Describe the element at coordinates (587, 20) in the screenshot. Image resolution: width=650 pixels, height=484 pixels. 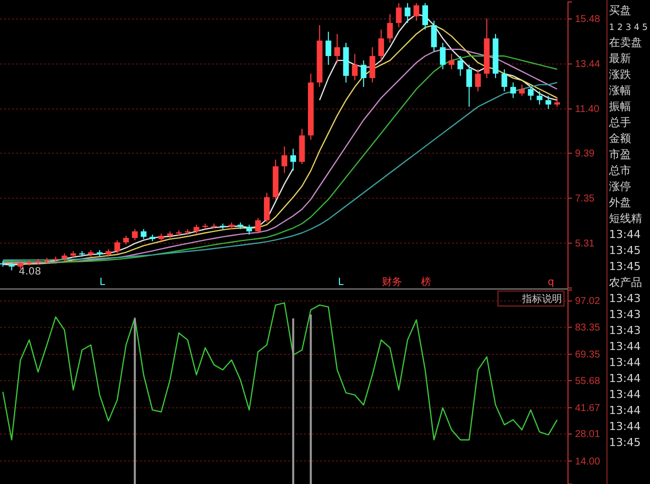
I see `y-tick-label: 15.48` at that location.